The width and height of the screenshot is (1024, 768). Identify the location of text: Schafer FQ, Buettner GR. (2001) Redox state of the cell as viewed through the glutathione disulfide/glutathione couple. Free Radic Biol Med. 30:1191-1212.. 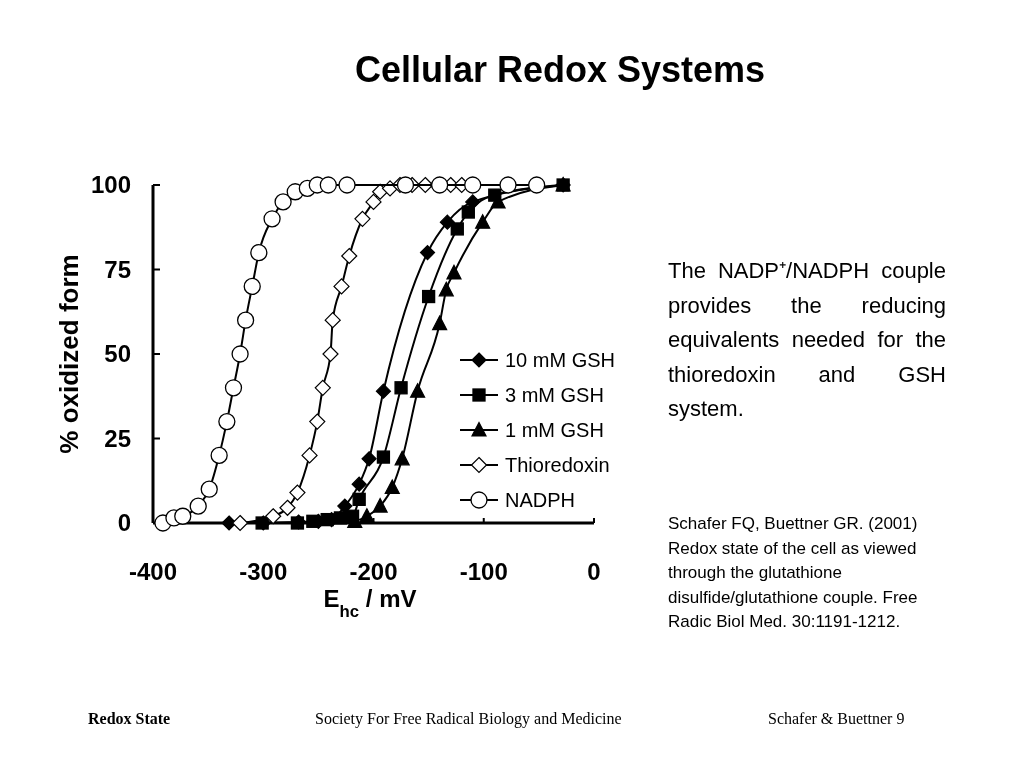
(793, 572).